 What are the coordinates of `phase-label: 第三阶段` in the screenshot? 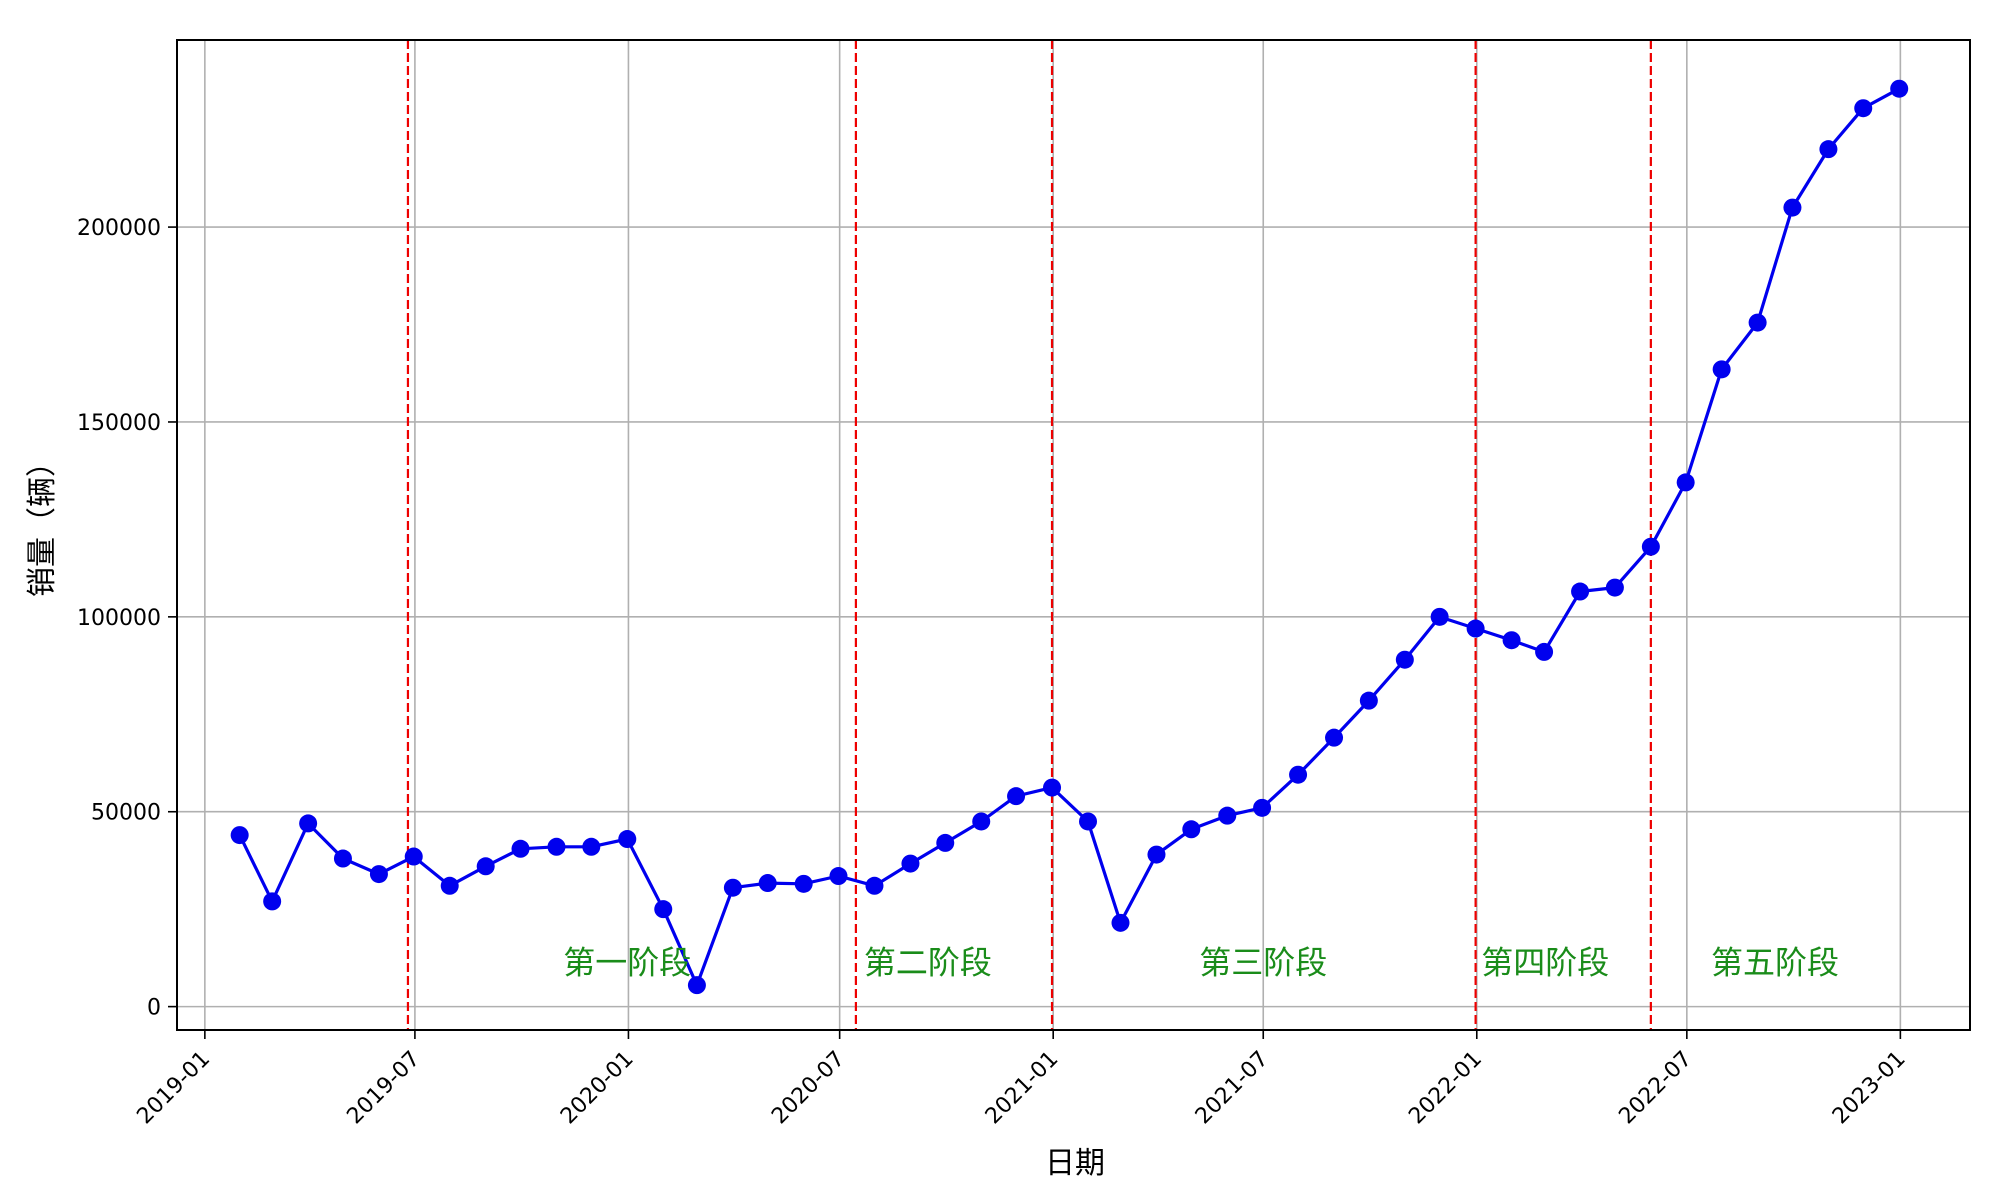 It's located at (1263, 962).